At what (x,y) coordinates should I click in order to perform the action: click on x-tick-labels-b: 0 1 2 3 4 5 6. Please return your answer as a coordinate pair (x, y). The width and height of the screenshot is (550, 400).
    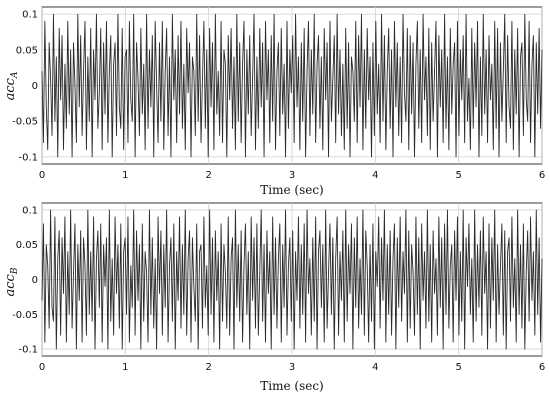
    Looking at the image, I should click on (292, 367).